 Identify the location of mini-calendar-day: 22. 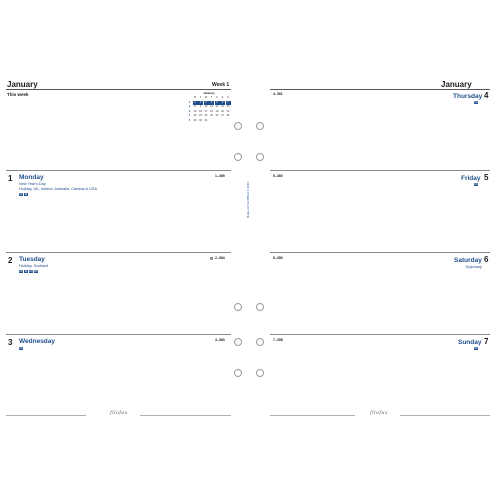
(195, 115).